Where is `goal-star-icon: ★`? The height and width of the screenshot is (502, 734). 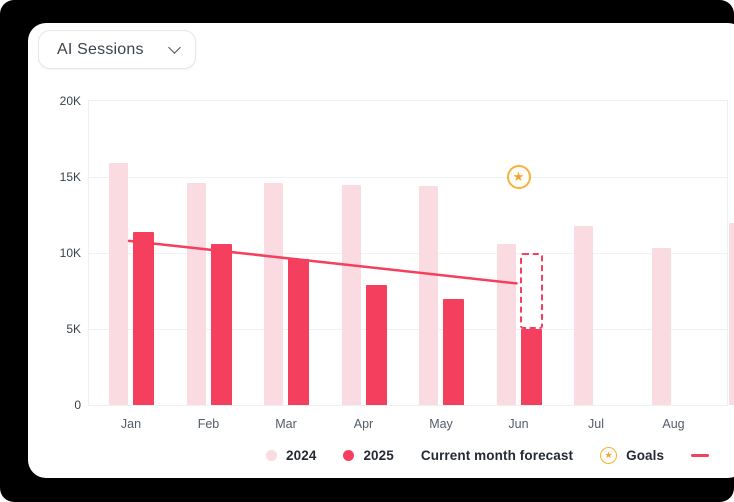 goal-star-icon: ★ is located at coordinates (518, 177).